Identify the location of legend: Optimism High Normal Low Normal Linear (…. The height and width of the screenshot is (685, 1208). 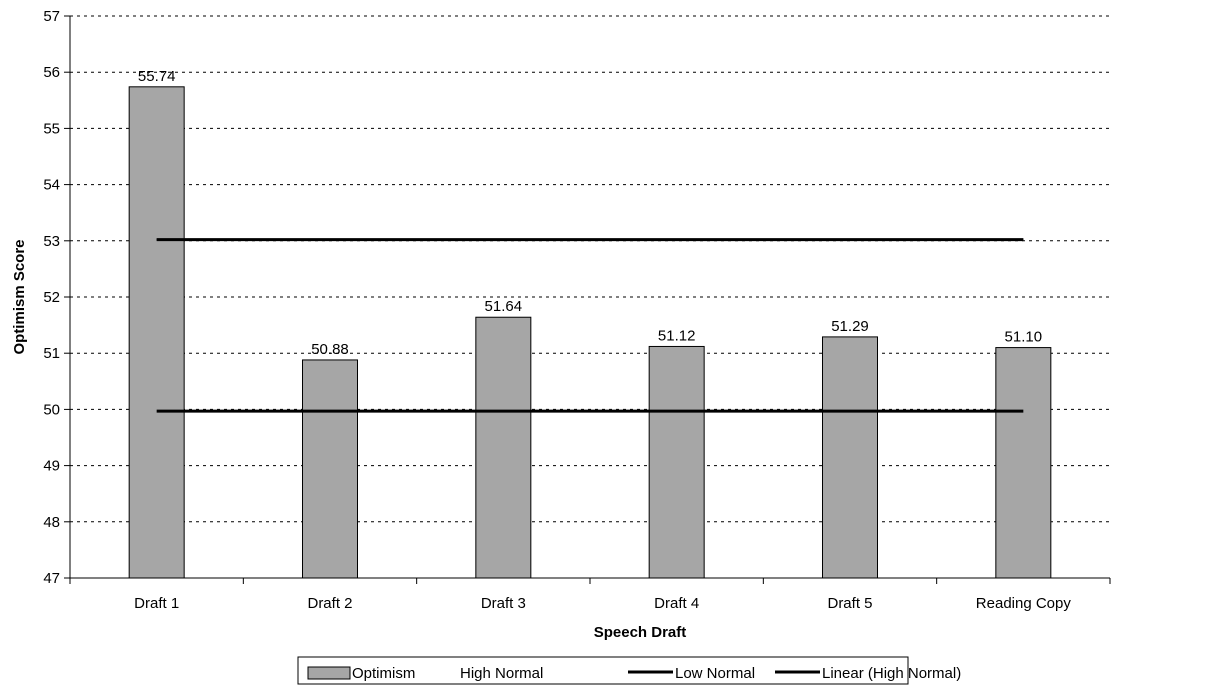
(629, 670).